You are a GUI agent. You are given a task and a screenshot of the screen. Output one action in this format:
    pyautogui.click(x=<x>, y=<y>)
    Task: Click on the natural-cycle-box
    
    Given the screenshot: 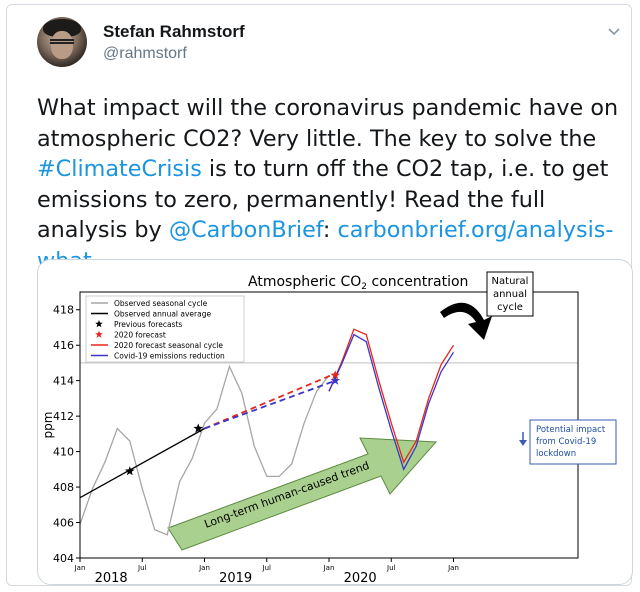 What is the action you would take?
    pyautogui.click(x=510, y=294)
    